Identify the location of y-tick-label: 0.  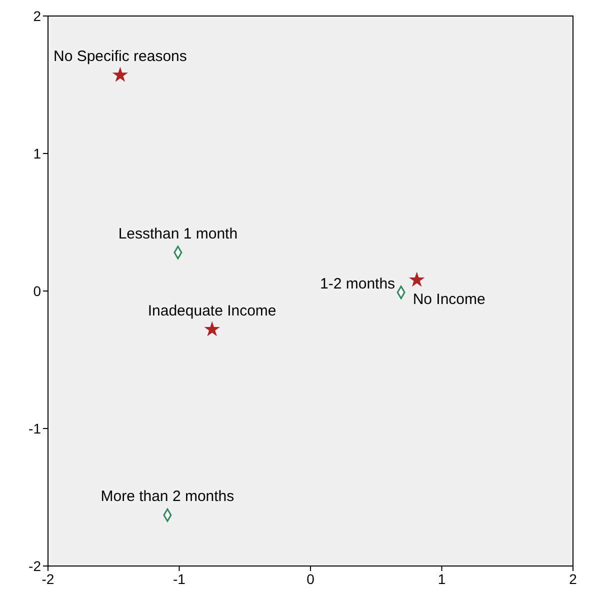
(37, 290).